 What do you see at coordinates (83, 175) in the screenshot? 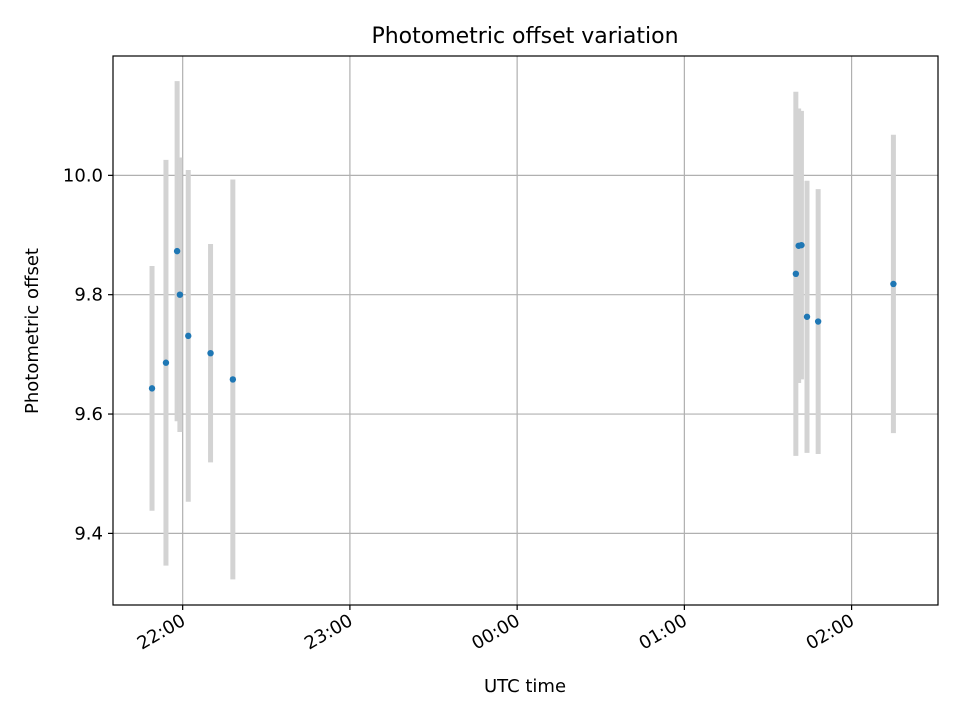
I see `y-tick-label: 10.0` at bounding box center [83, 175].